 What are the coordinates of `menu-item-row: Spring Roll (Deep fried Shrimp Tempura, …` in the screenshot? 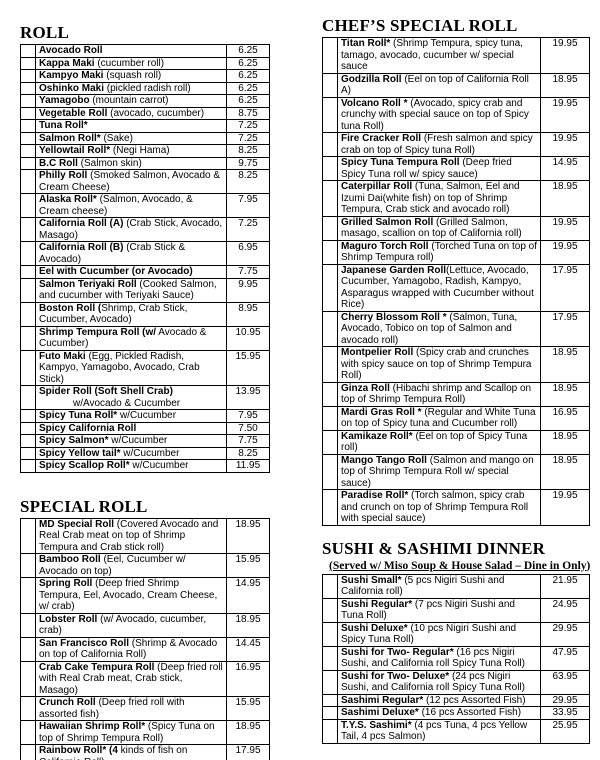 It's located at (145, 595).